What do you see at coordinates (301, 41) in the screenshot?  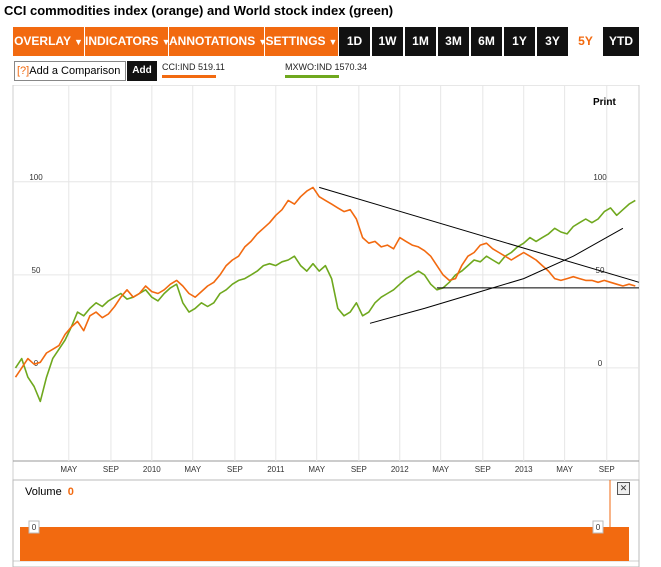 I see `settings-menu-button: SETTINGS ▼` at bounding box center [301, 41].